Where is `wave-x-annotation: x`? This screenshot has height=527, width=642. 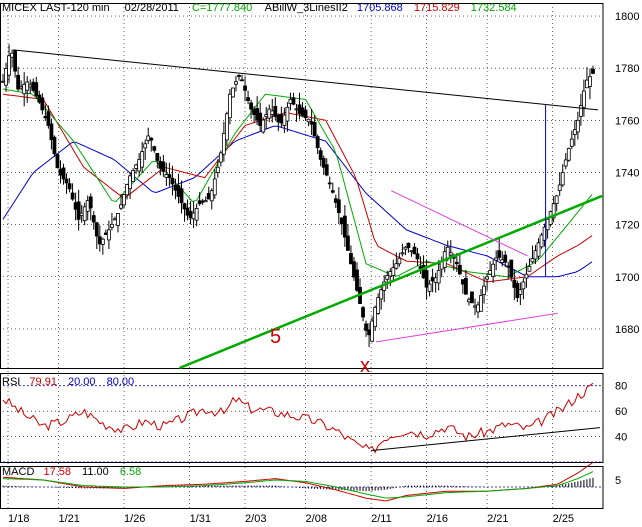
wave-x-annotation: x is located at coordinates (365, 366).